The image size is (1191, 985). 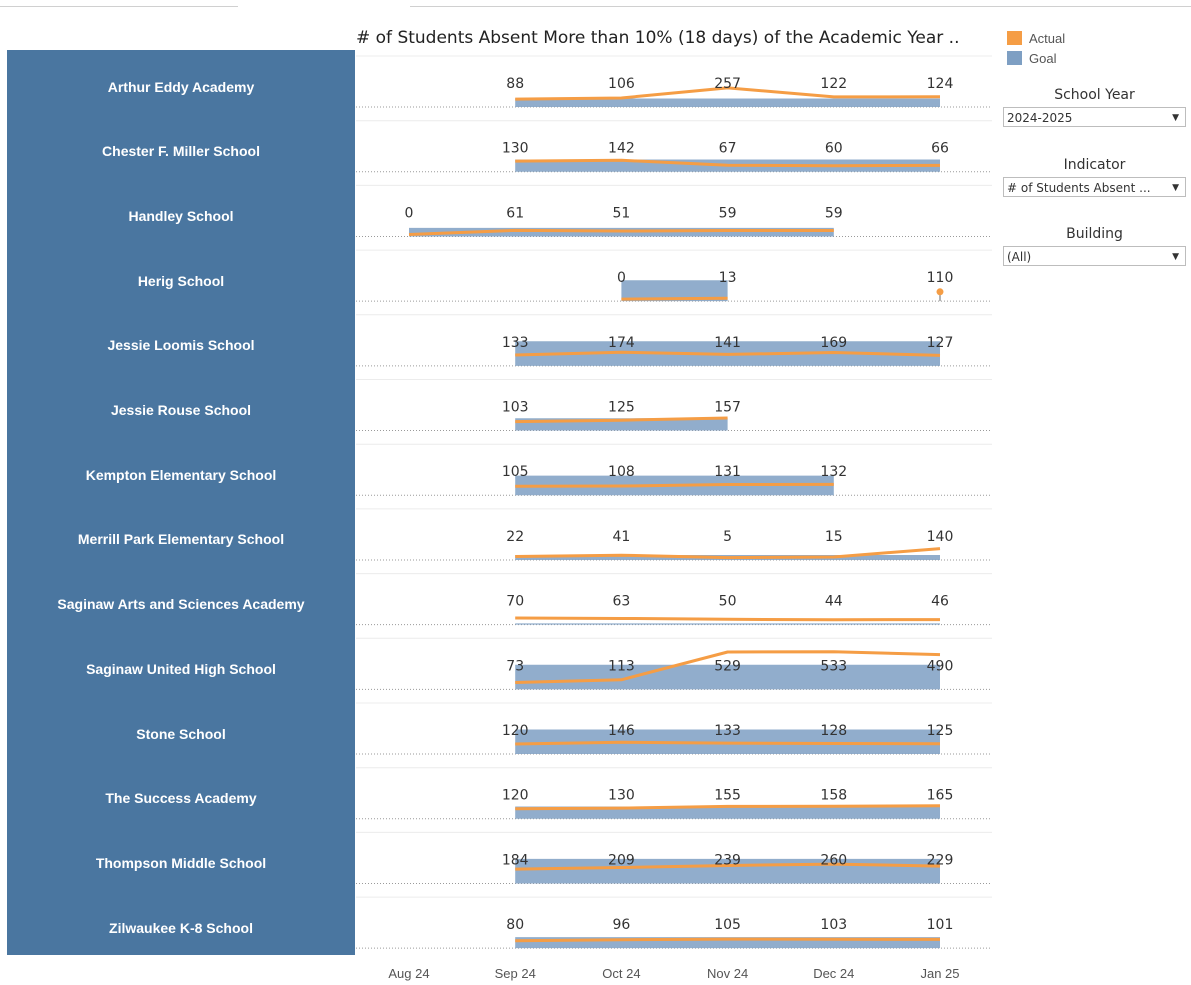 What do you see at coordinates (621, 84) in the screenshot?
I see `data-label: 106` at bounding box center [621, 84].